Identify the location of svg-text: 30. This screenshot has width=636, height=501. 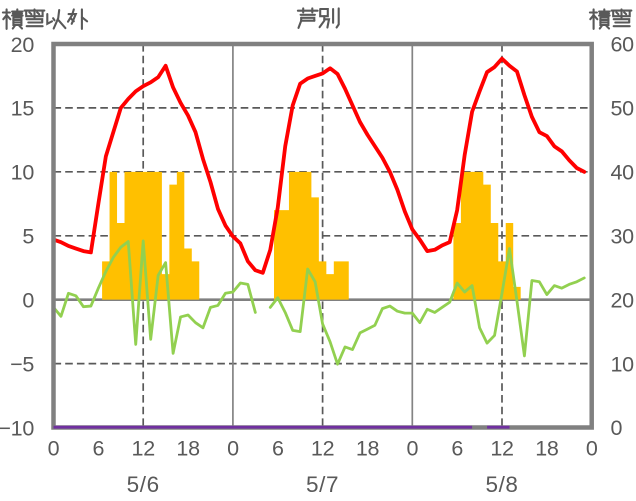
(623, 236).